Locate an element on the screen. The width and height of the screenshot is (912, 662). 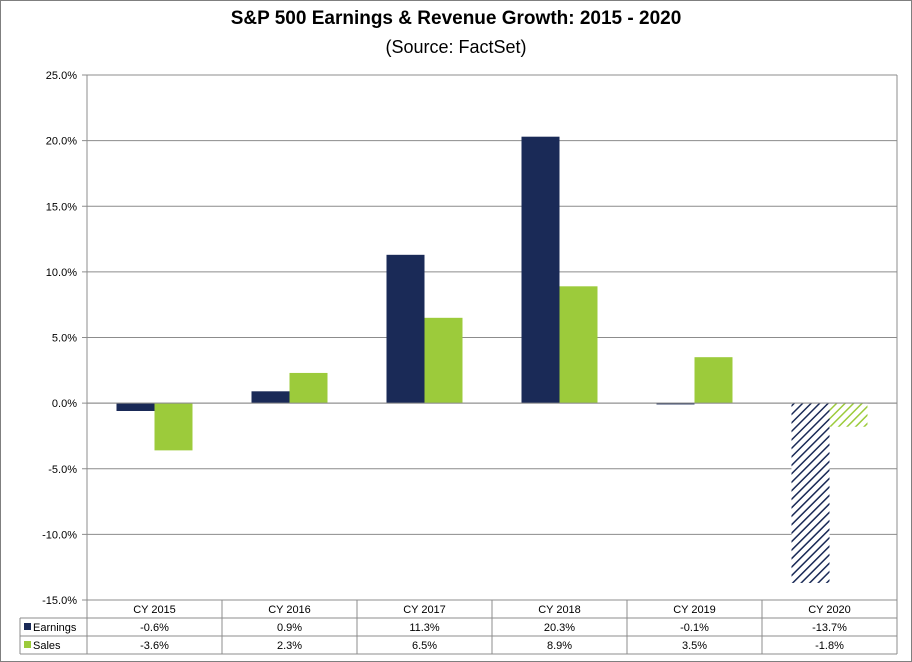
y-tick-label: 5.0% is located at coordinates (64, 339).